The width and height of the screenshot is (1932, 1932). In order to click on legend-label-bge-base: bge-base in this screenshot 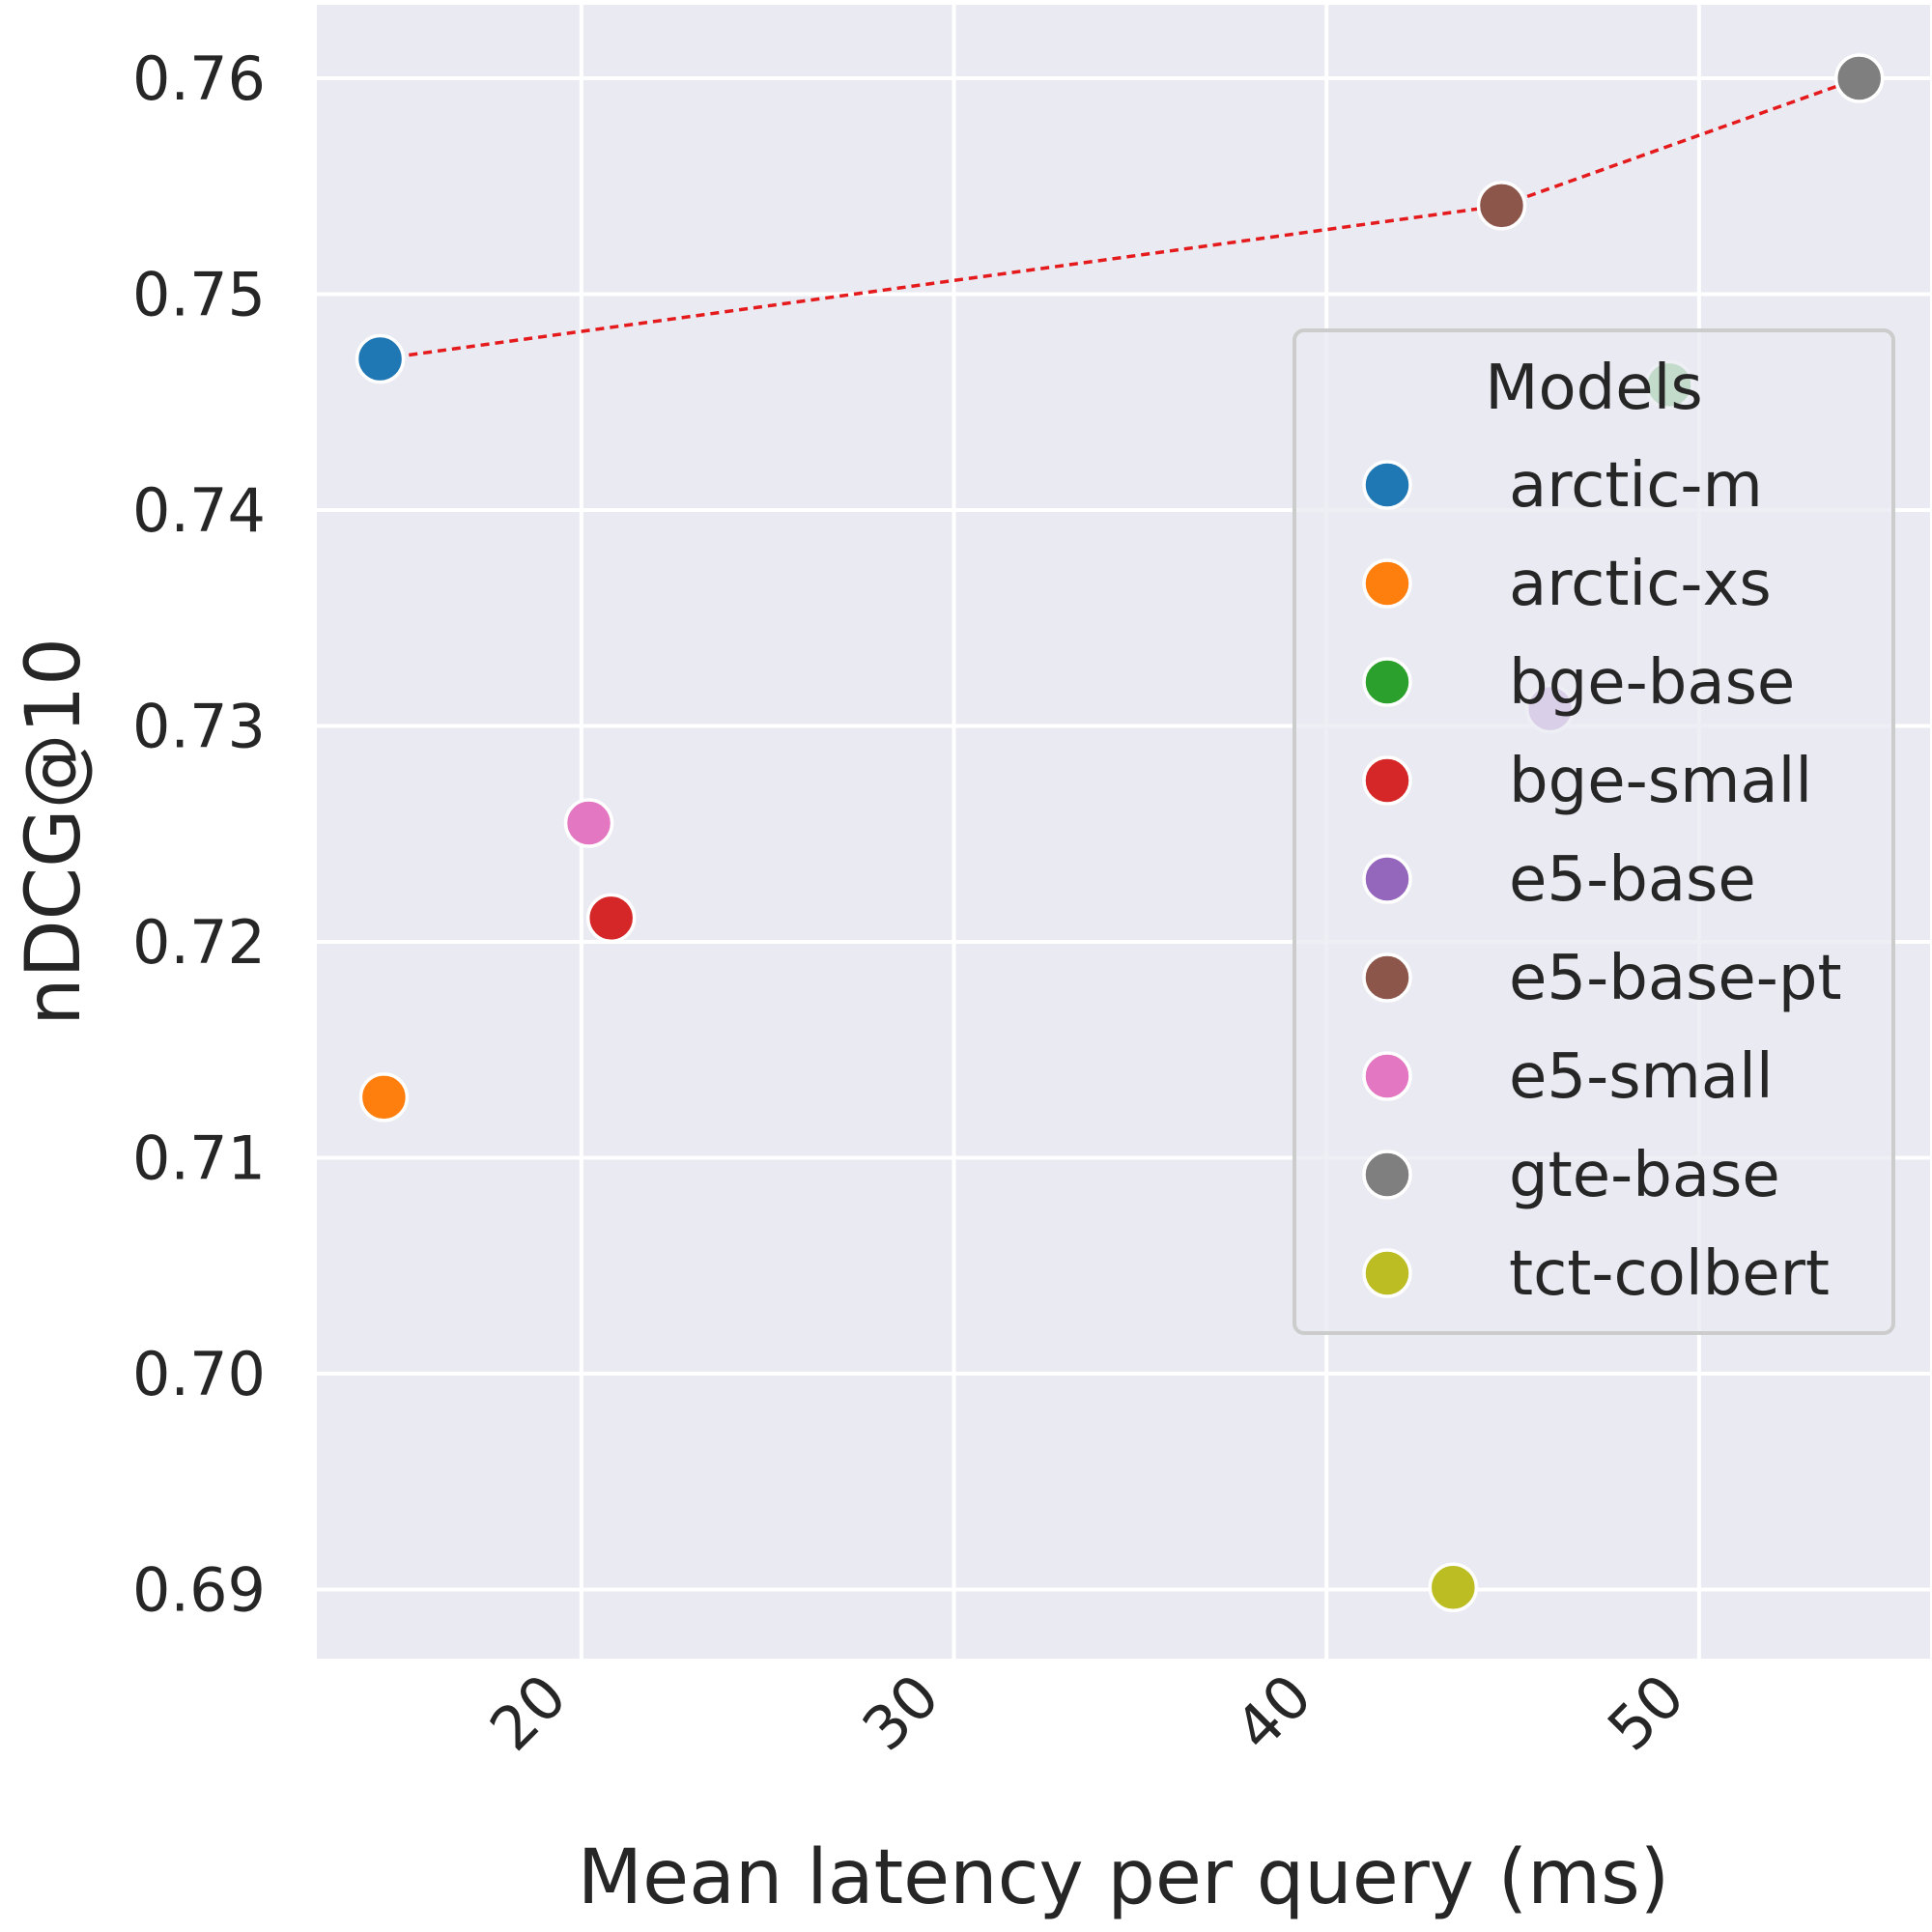, I will do `click(1652, 683)`.